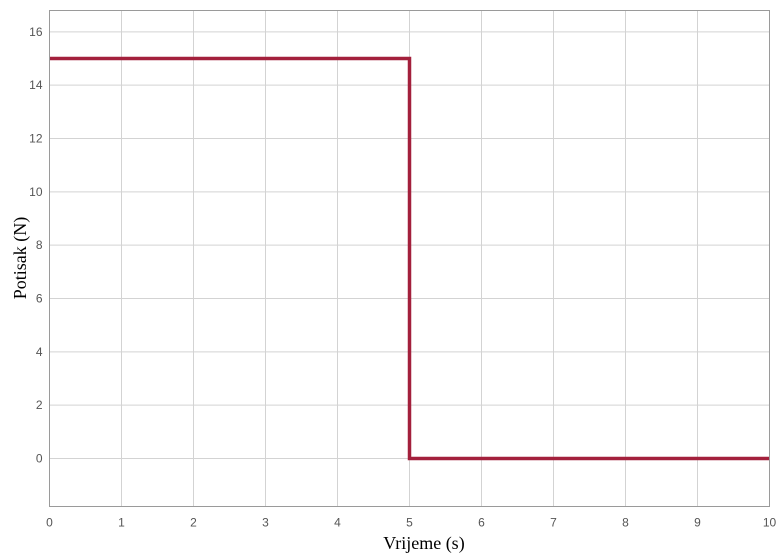  Describe the element at coordinates (337, 523) in the screenshot. I see `x-tick-label: 4` at that location.